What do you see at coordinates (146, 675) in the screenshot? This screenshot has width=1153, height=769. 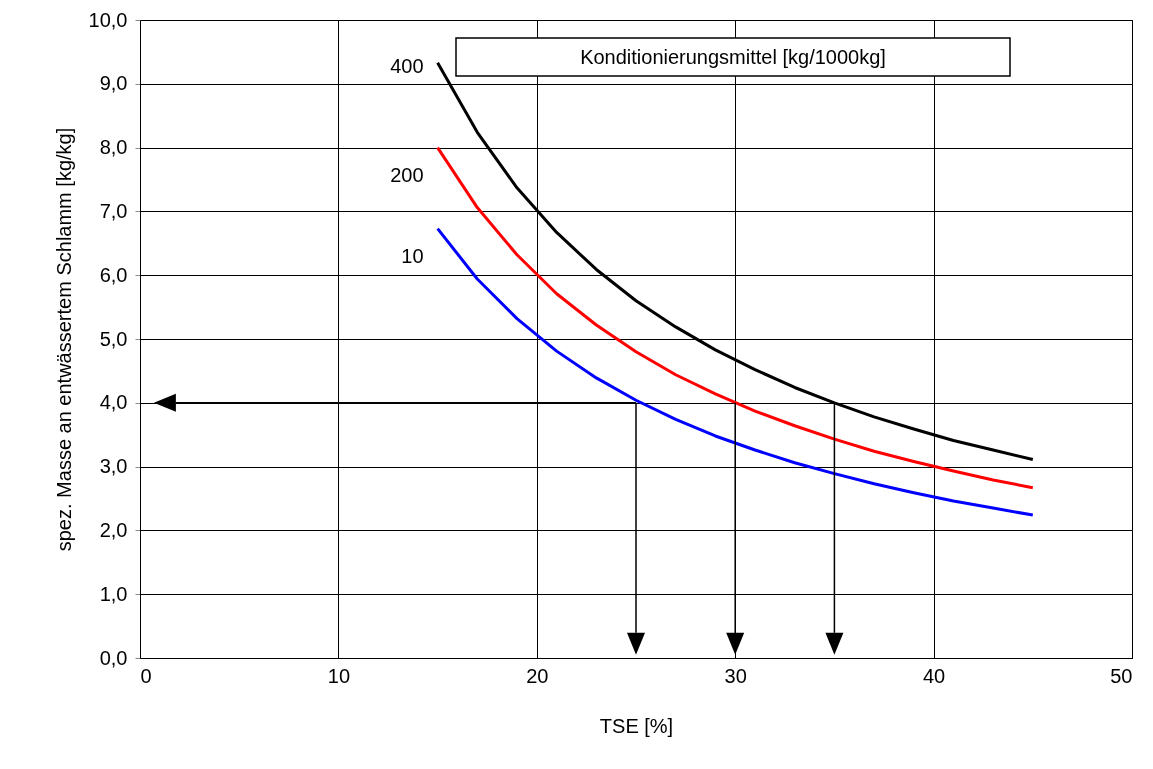 I see `x-tick-label: 0` at bounding box center [146, 675].